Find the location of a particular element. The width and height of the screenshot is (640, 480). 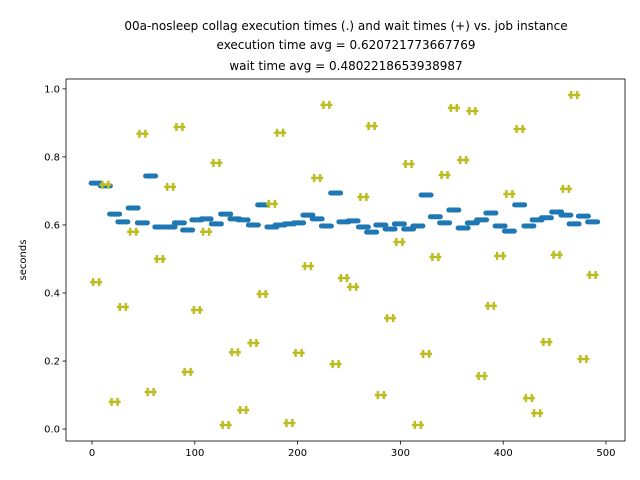

x-tick-label: 500 is located at coordinates (605, 453).